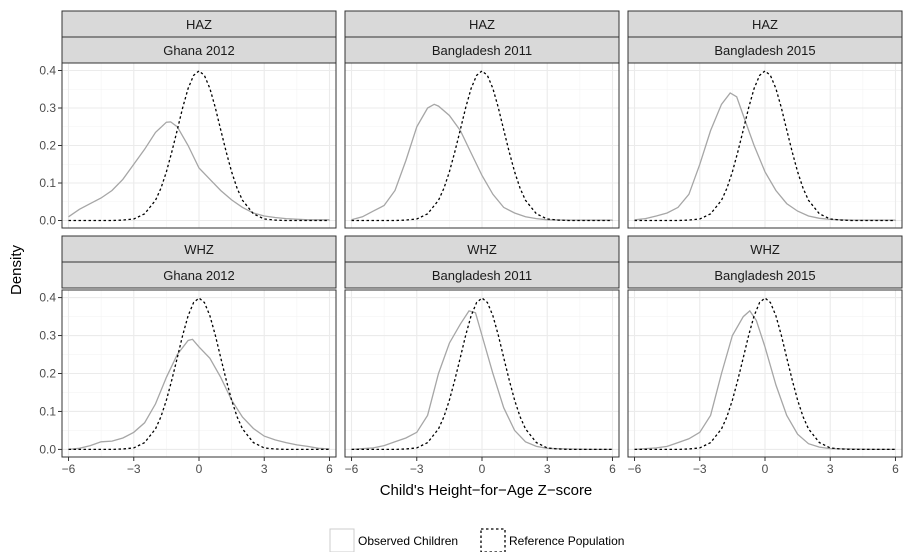 The height and width of the screenshot is (557, 905). I want to click on y-axis-title: Density, so click(16, 269).